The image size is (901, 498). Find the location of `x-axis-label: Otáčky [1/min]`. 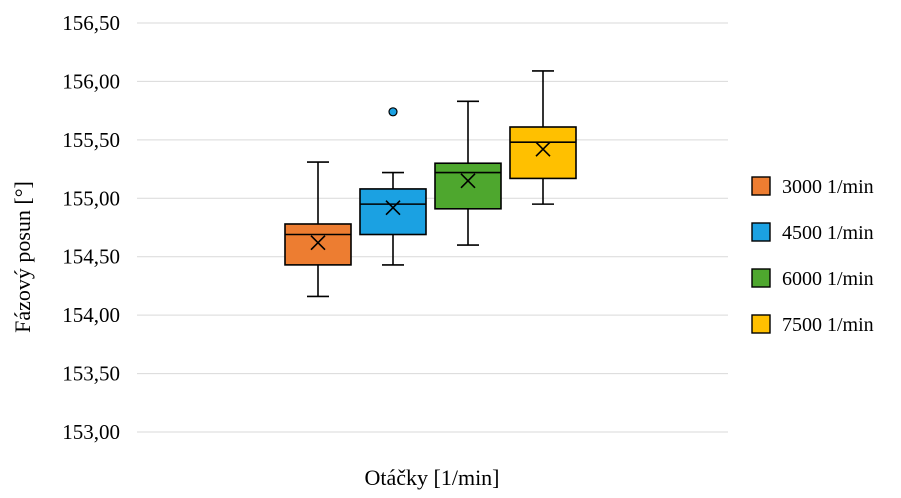

x-axis-label: Otáčky [1/min] is located at coordinates (431, 477).